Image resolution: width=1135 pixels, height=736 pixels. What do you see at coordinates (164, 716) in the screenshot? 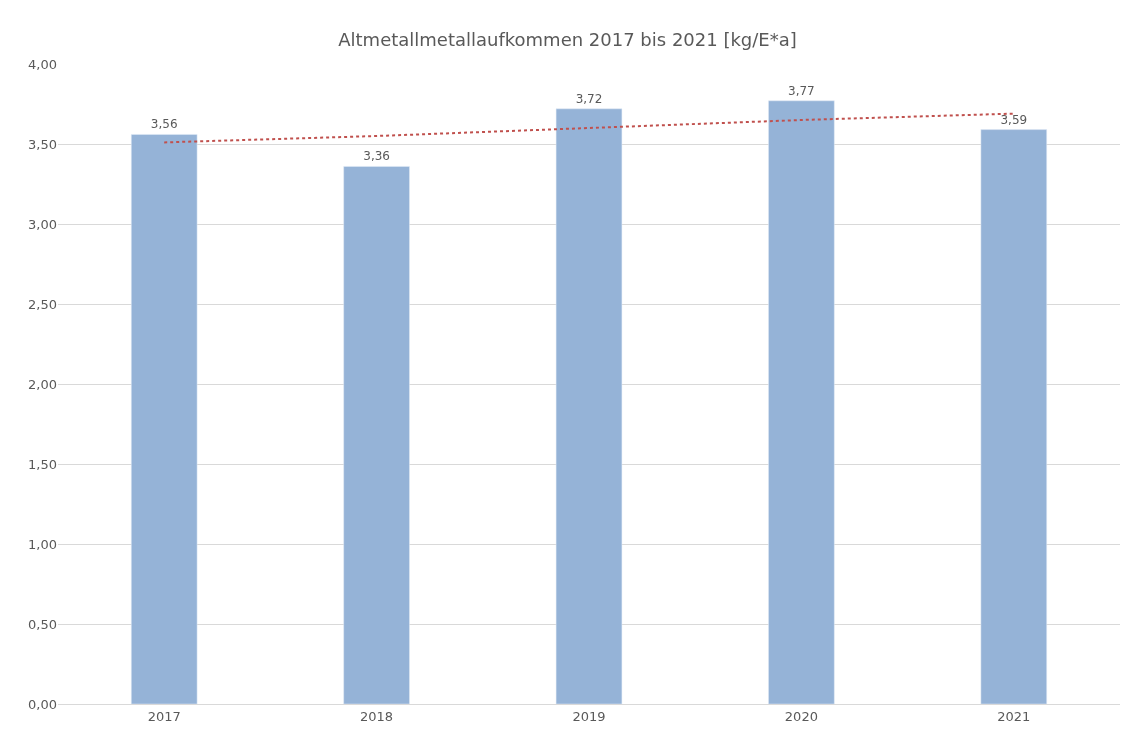
I see `x-tick-label: 2017` at bounding box center [164, 716].